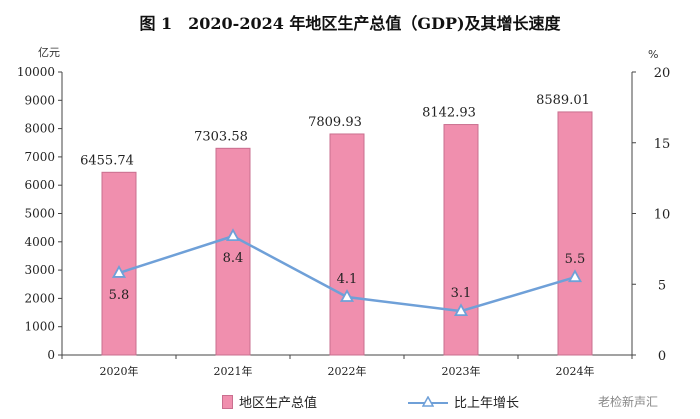 Image resolution: width=700 pixels, height=419 pixels. I want to click on bar-value-label: 8142.93, so click(449, 113).